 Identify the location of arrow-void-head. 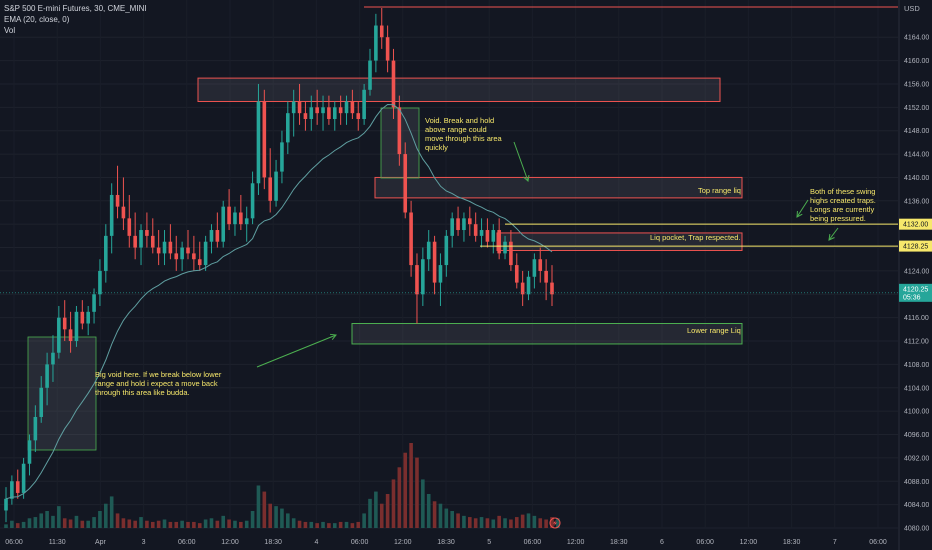
(526, 178).